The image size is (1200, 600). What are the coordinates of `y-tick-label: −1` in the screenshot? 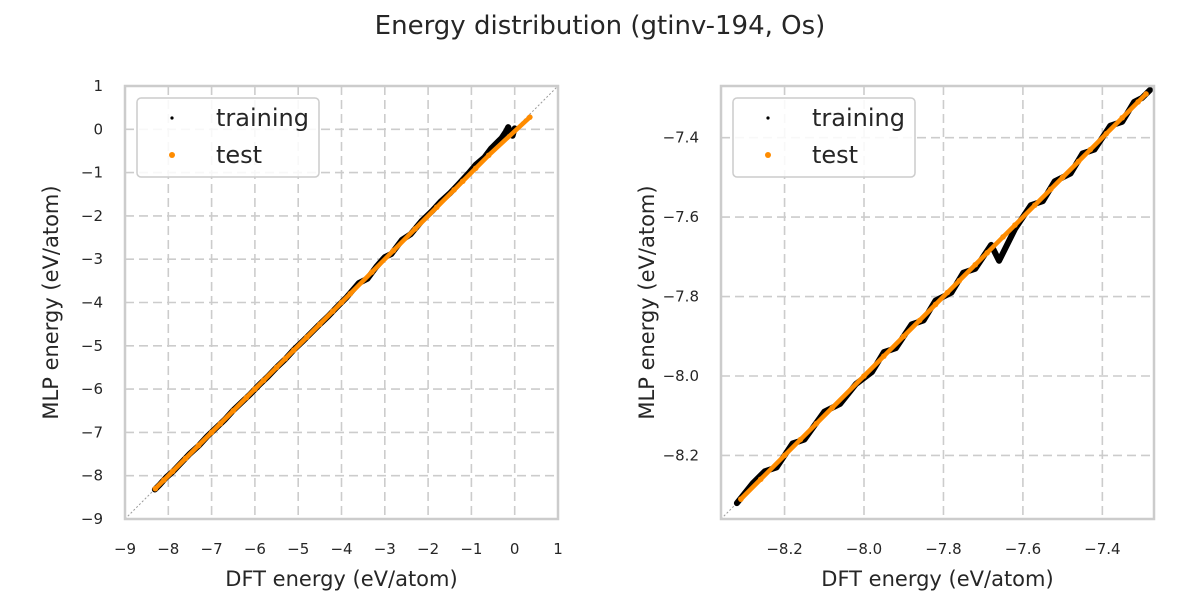 It's located at (92, 173).